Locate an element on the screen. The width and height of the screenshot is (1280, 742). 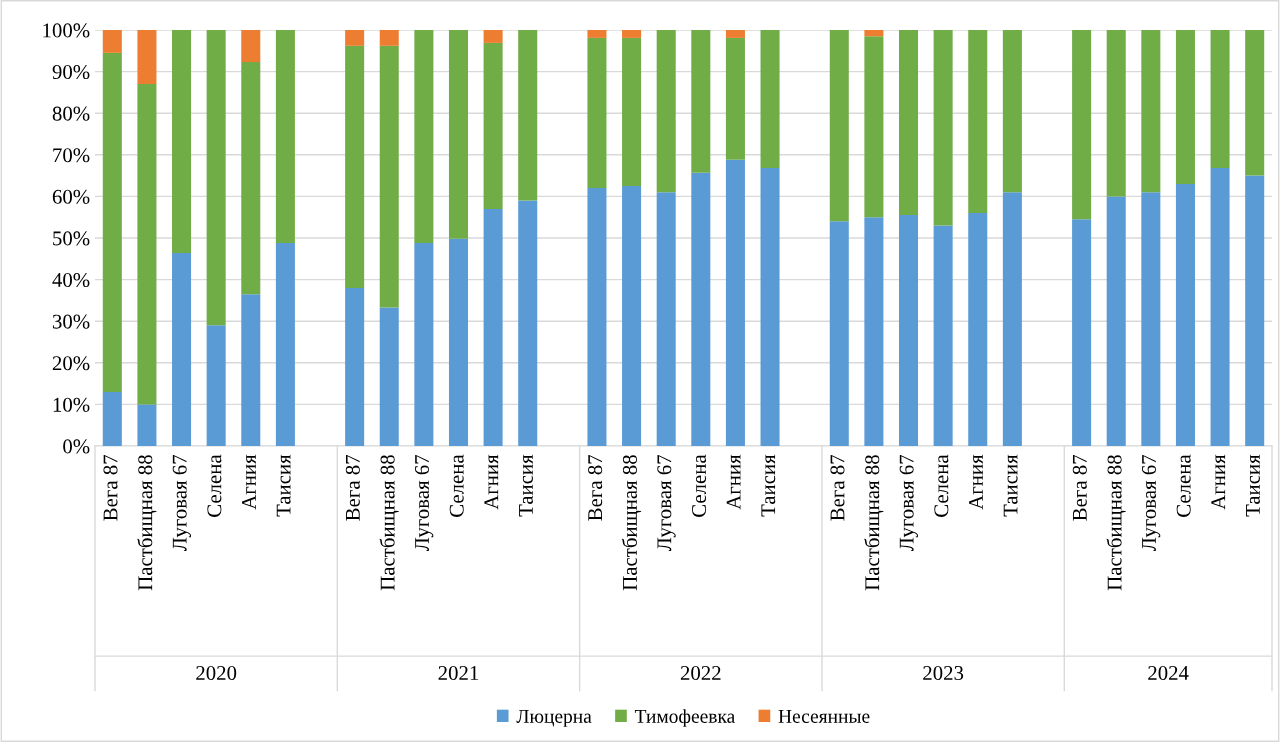
y-tick-label: 100% is located at coordinates (66, 30).